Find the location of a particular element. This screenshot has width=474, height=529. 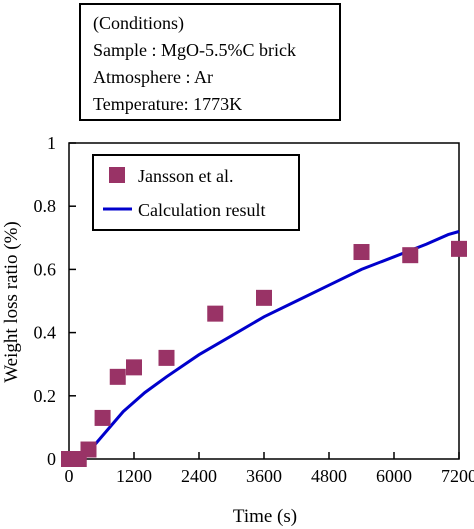

x-tick-label: 1200 is located at coordinates (134, 476).